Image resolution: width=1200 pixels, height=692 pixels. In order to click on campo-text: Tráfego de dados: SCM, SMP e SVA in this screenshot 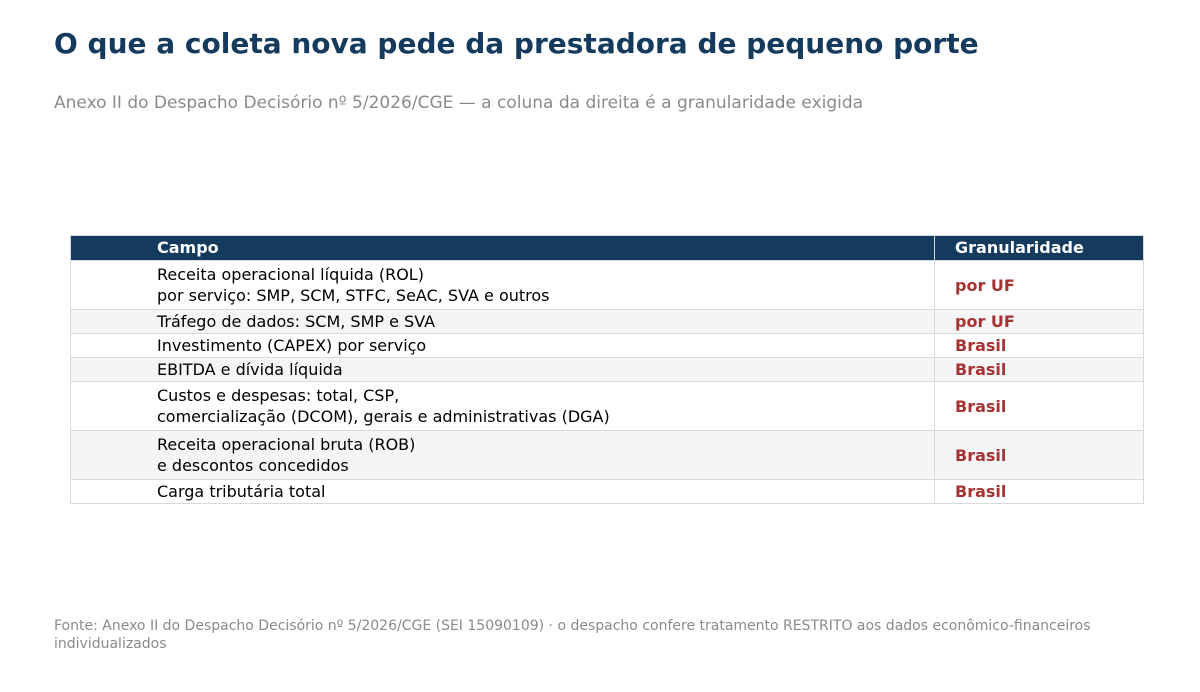, I will do `click(296, 321)`.